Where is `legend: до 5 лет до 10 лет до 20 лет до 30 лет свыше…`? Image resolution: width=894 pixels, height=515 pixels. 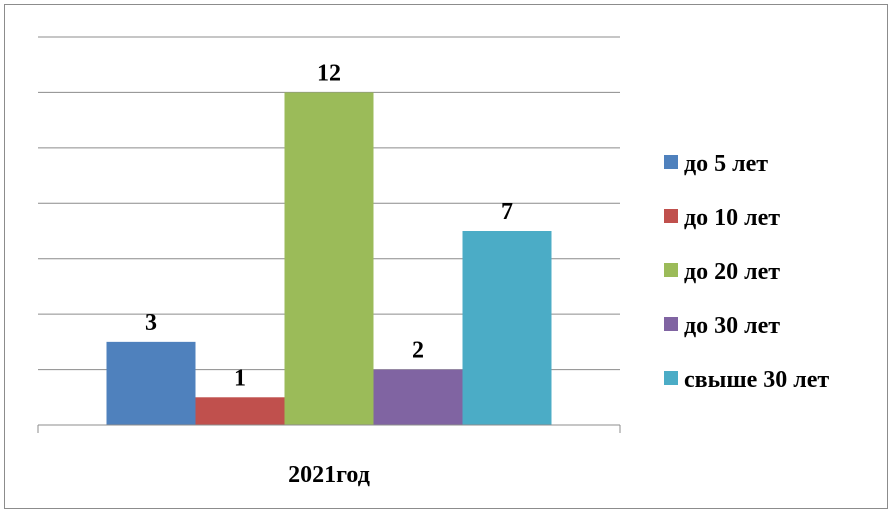
legend: до 5 лет до 10 лет до 20 лет до 30 лет свыше… is located at coordinates (746, 272).